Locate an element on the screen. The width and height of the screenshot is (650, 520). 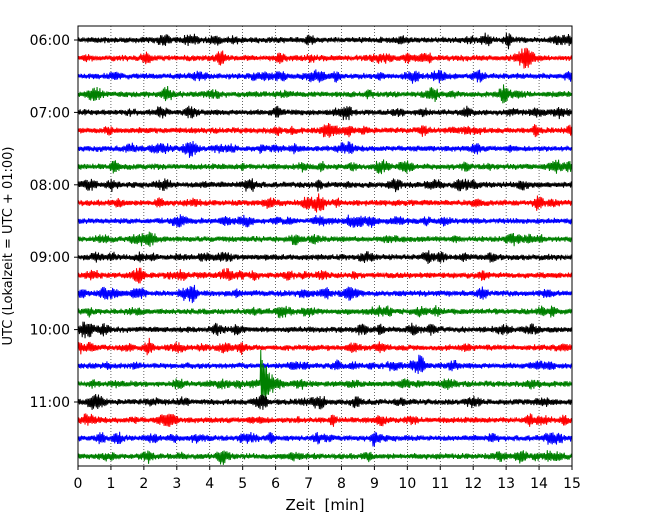
x-axis: 0 1 2 3 4 5 6 7 8 9 10 11 12 13 14 15 is located at coordinates (327, 479).